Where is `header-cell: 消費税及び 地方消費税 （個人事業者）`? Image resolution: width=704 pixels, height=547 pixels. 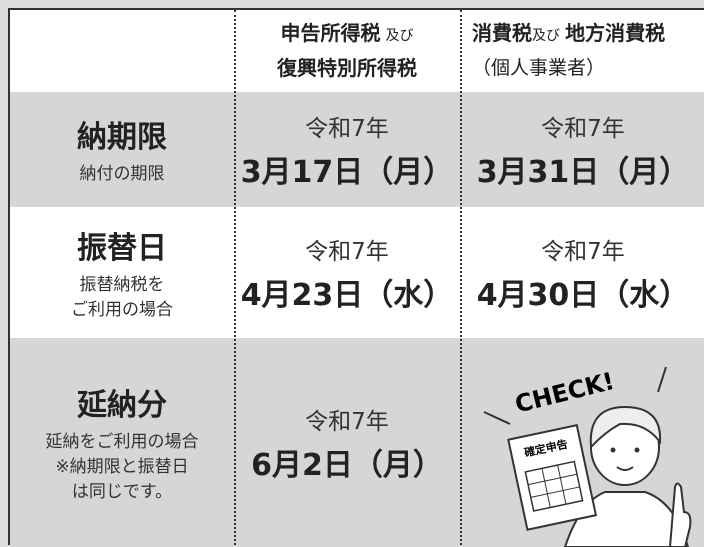 header-cell: 消費税及び 地方消費税 （個人事業者） is located at coordinates (582, 51).